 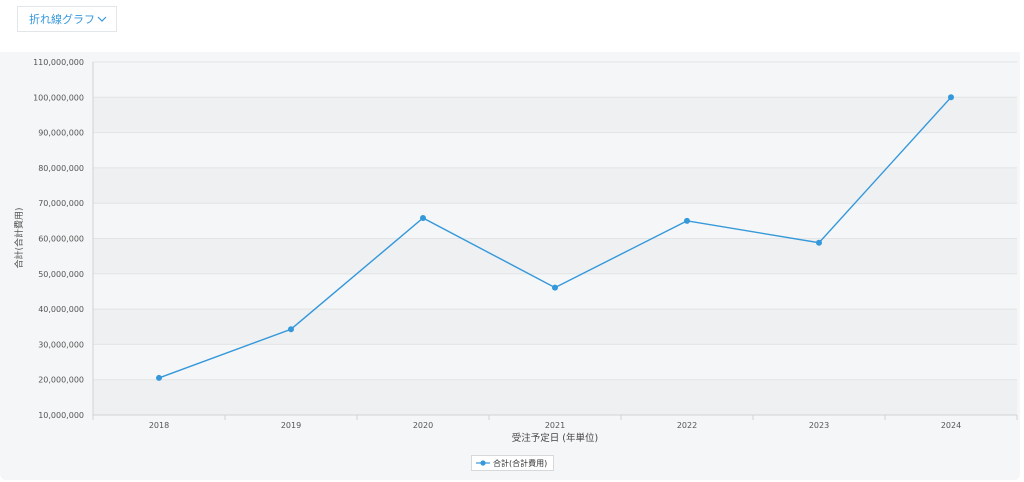 What do you see at coordinates (291, 425) in the screenshot?
I see `x-tick-label: 2019` at bounding box center [291, 425].